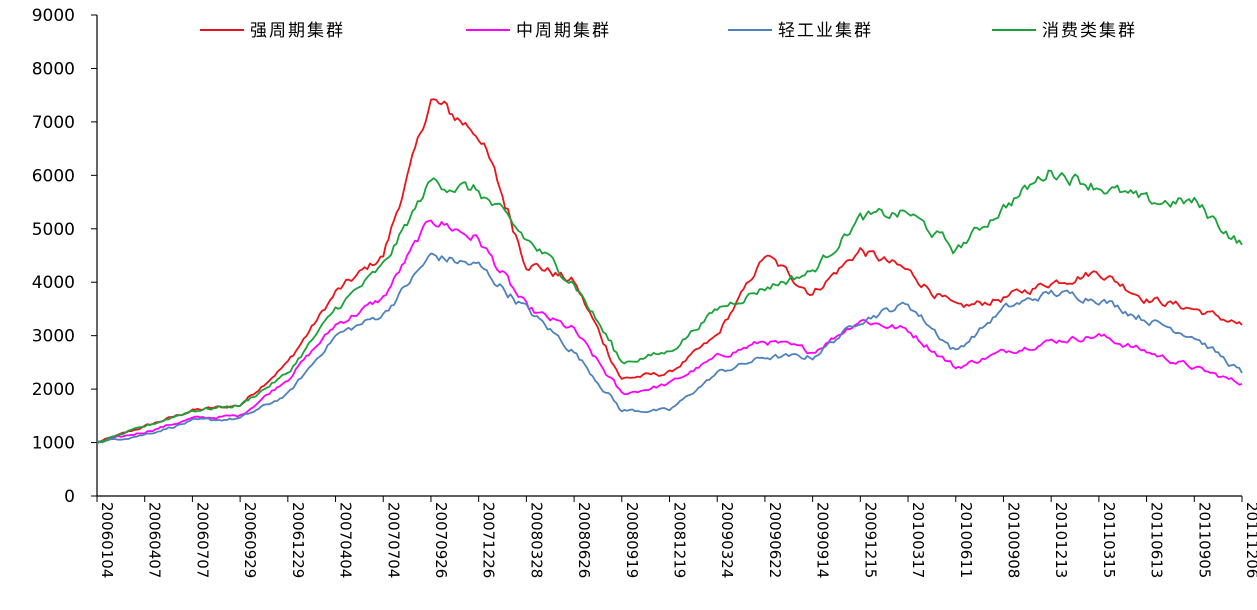 The image size is (1257, 610). What do you see at coordinates (298, 540) in the screenshot?
I see `x-tick-label: 20061229` at bounding box center [298, 540].